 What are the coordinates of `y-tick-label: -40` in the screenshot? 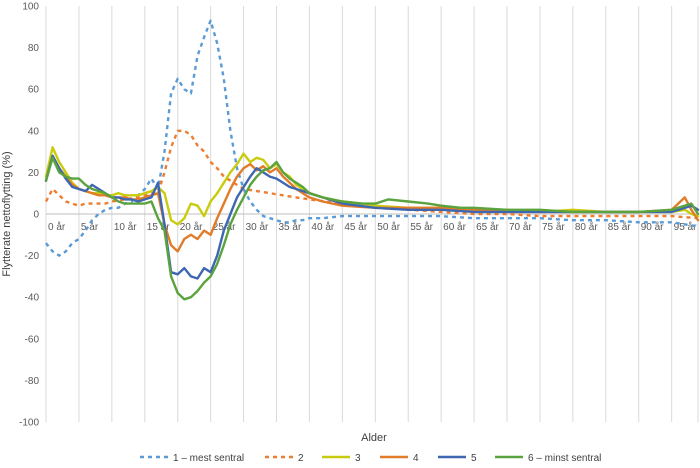 It's located at (32, 298).